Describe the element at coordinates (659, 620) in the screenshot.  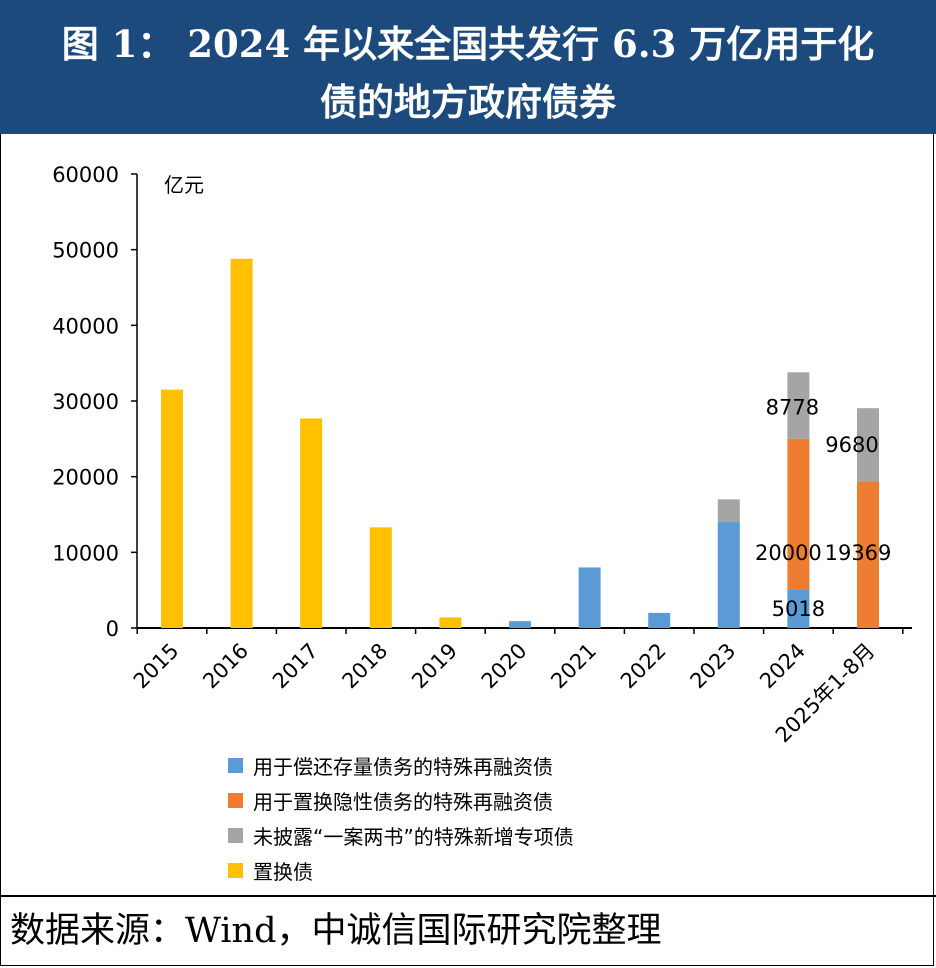
I see `bar-repay-2022` at that location.